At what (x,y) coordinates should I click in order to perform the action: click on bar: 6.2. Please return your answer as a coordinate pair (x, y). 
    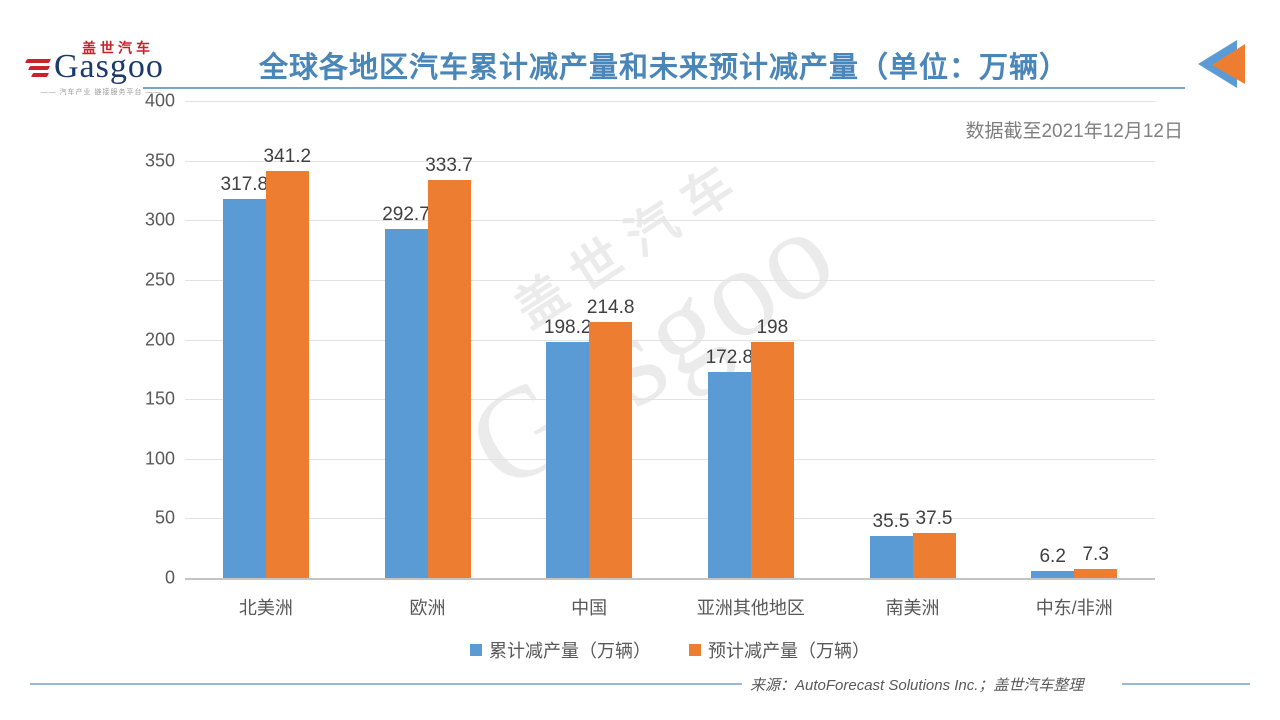
    Looking at the image, I should click on (1053, 562).